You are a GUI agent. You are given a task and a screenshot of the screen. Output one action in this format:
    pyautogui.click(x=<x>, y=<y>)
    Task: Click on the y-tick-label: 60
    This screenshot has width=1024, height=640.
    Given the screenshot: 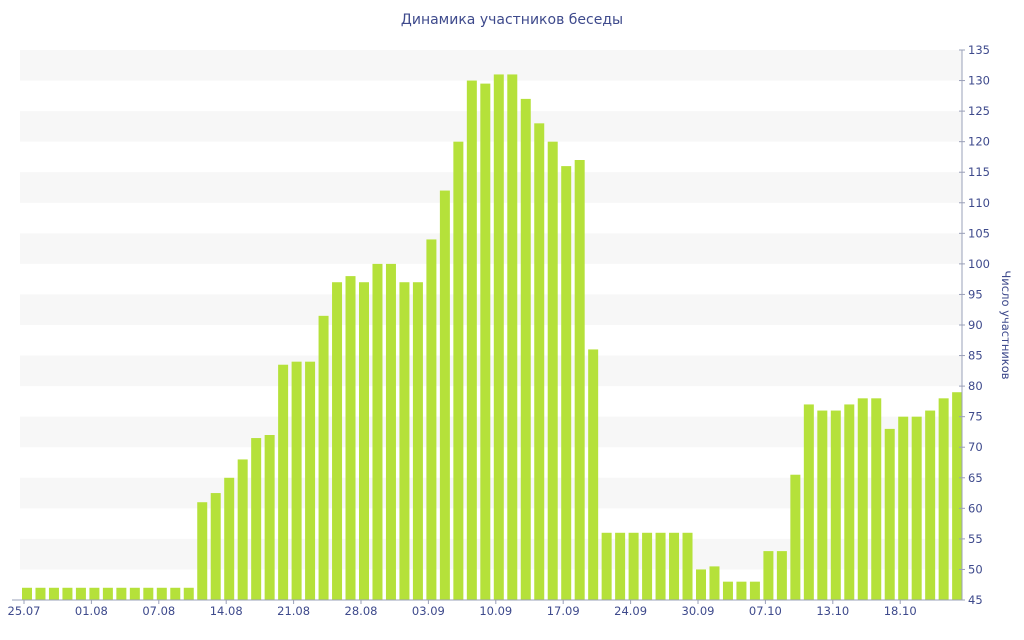 What is the action you would take?
    pyautogui.click(x=975, y=508)
    